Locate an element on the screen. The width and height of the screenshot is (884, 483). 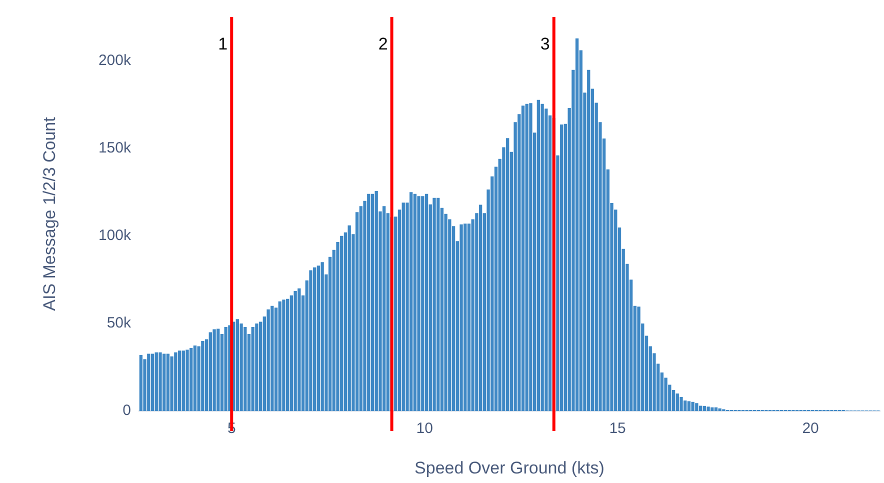
y-tick-label: 100k is located at coordinates (115, 235).